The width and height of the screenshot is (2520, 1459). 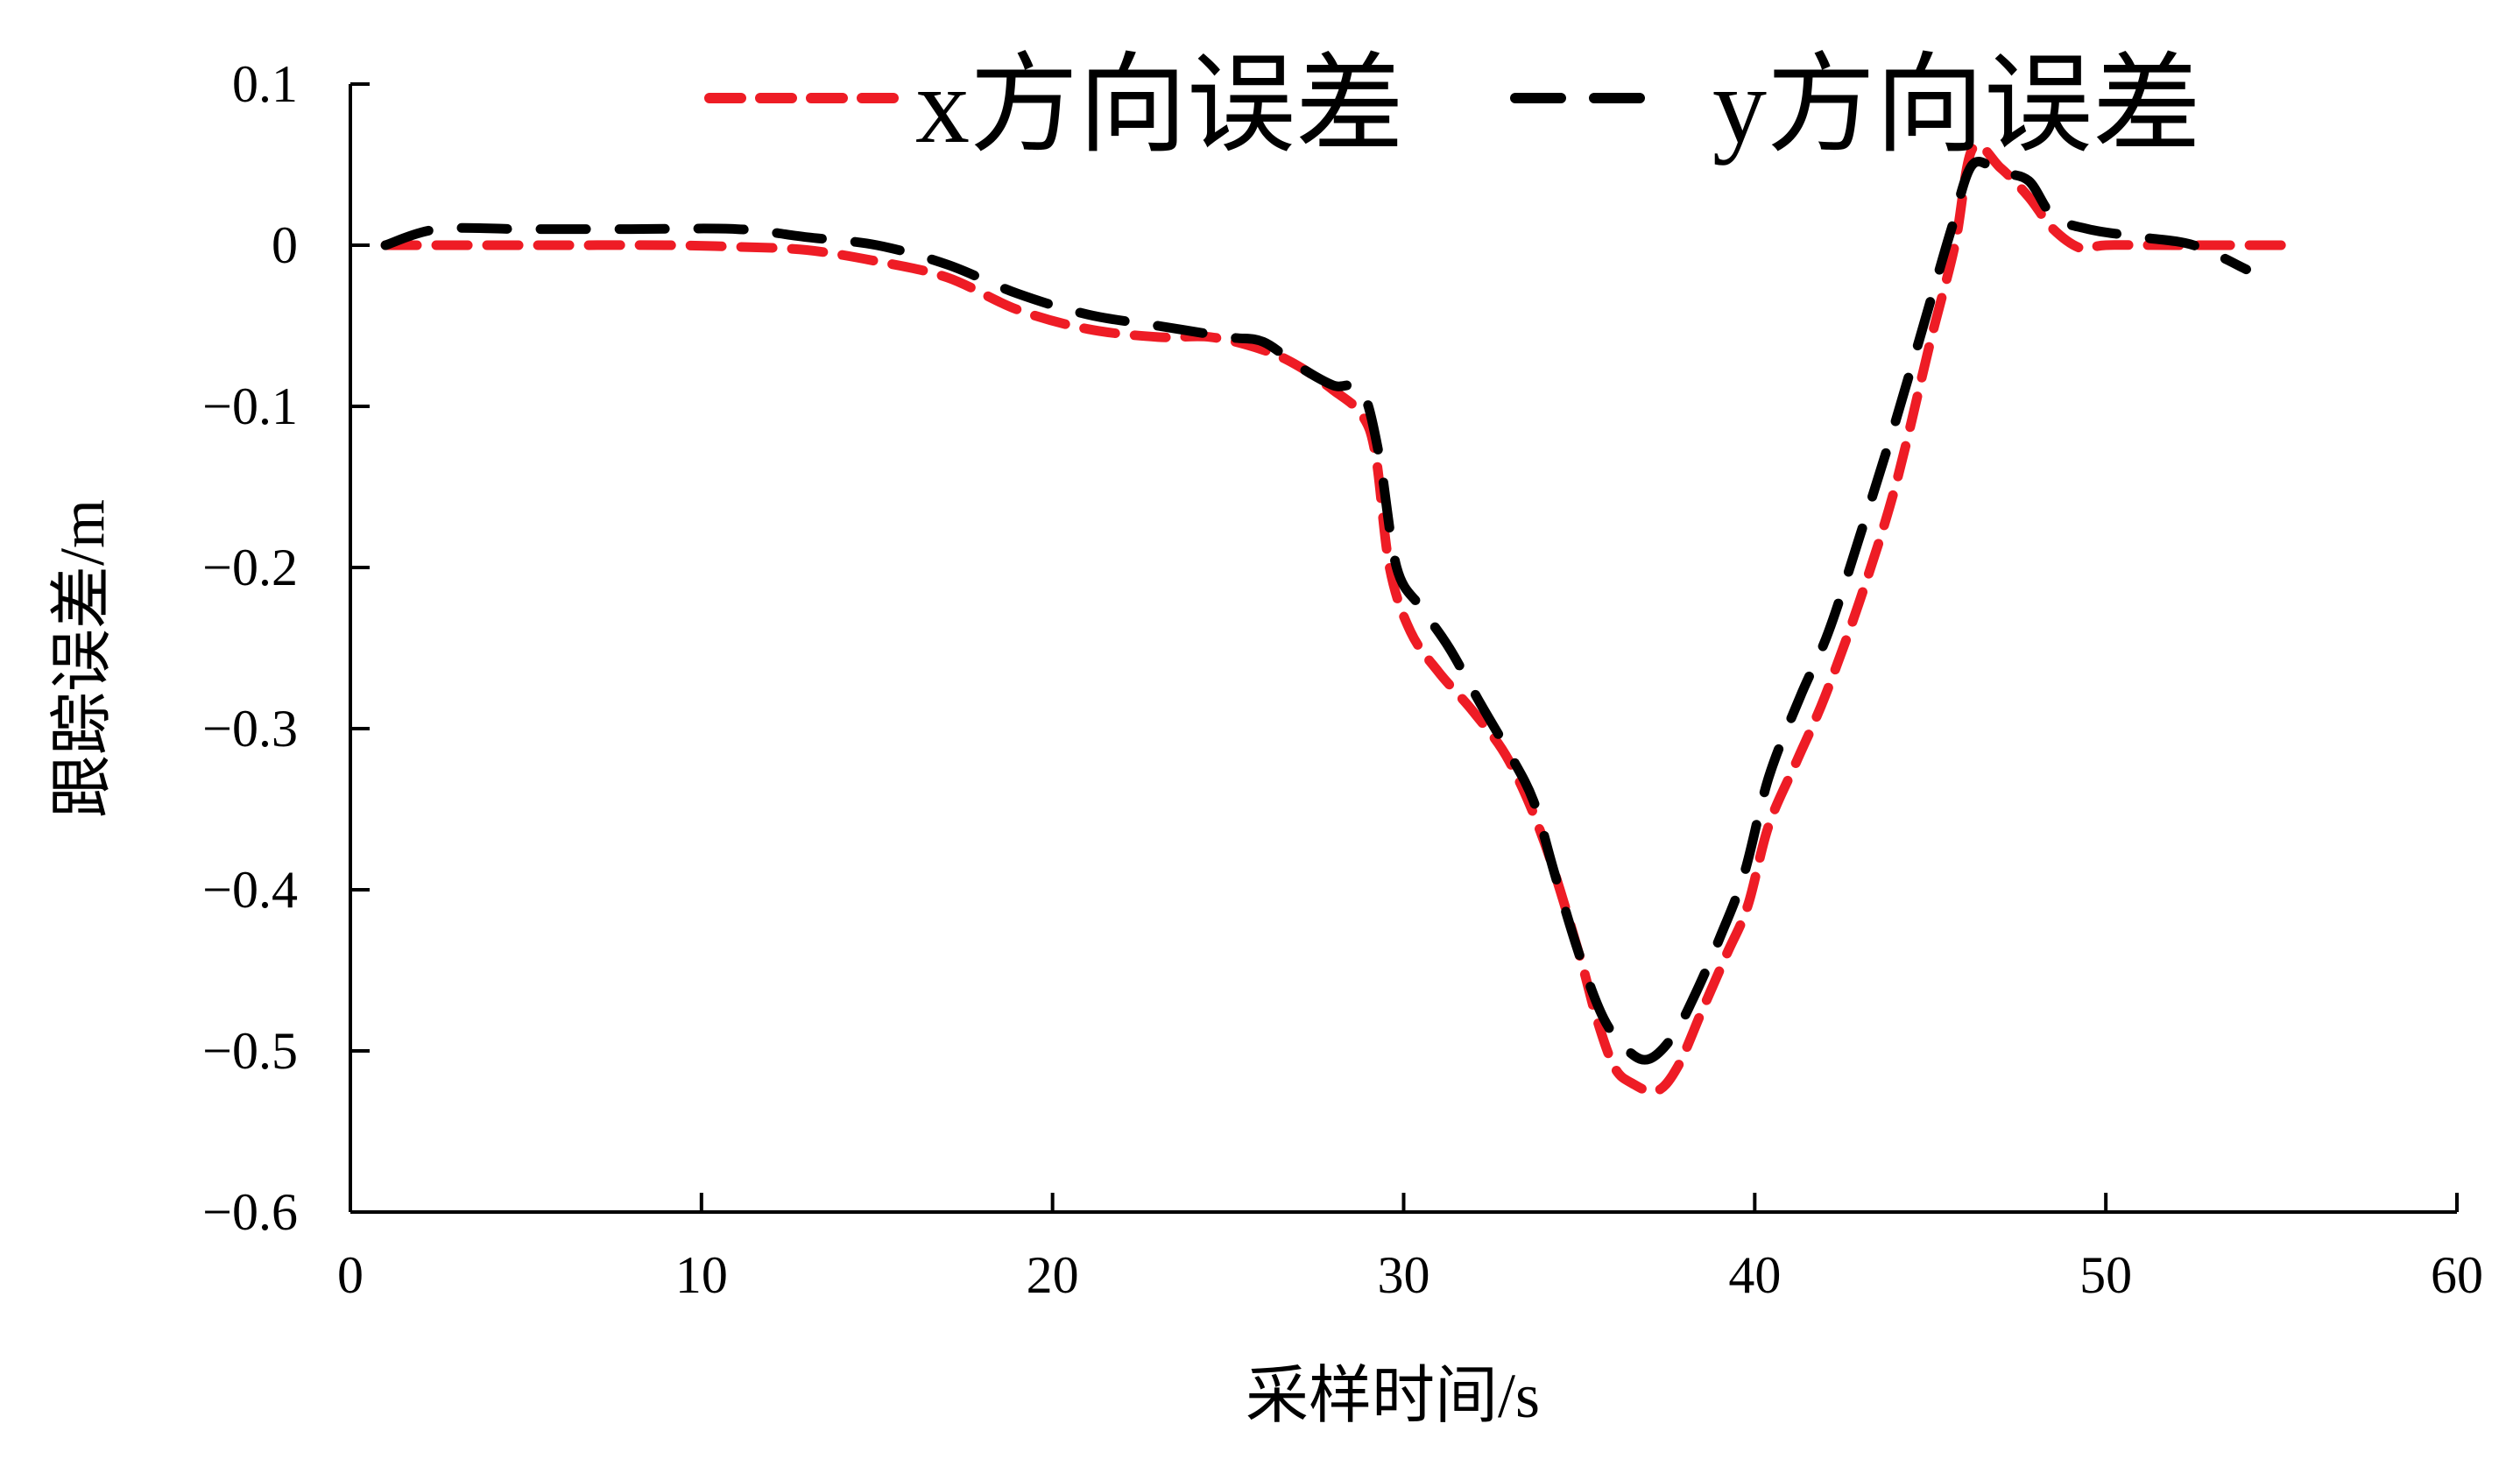 I want to click on y-tick-label: −0.2, so click(x=250, y=567).